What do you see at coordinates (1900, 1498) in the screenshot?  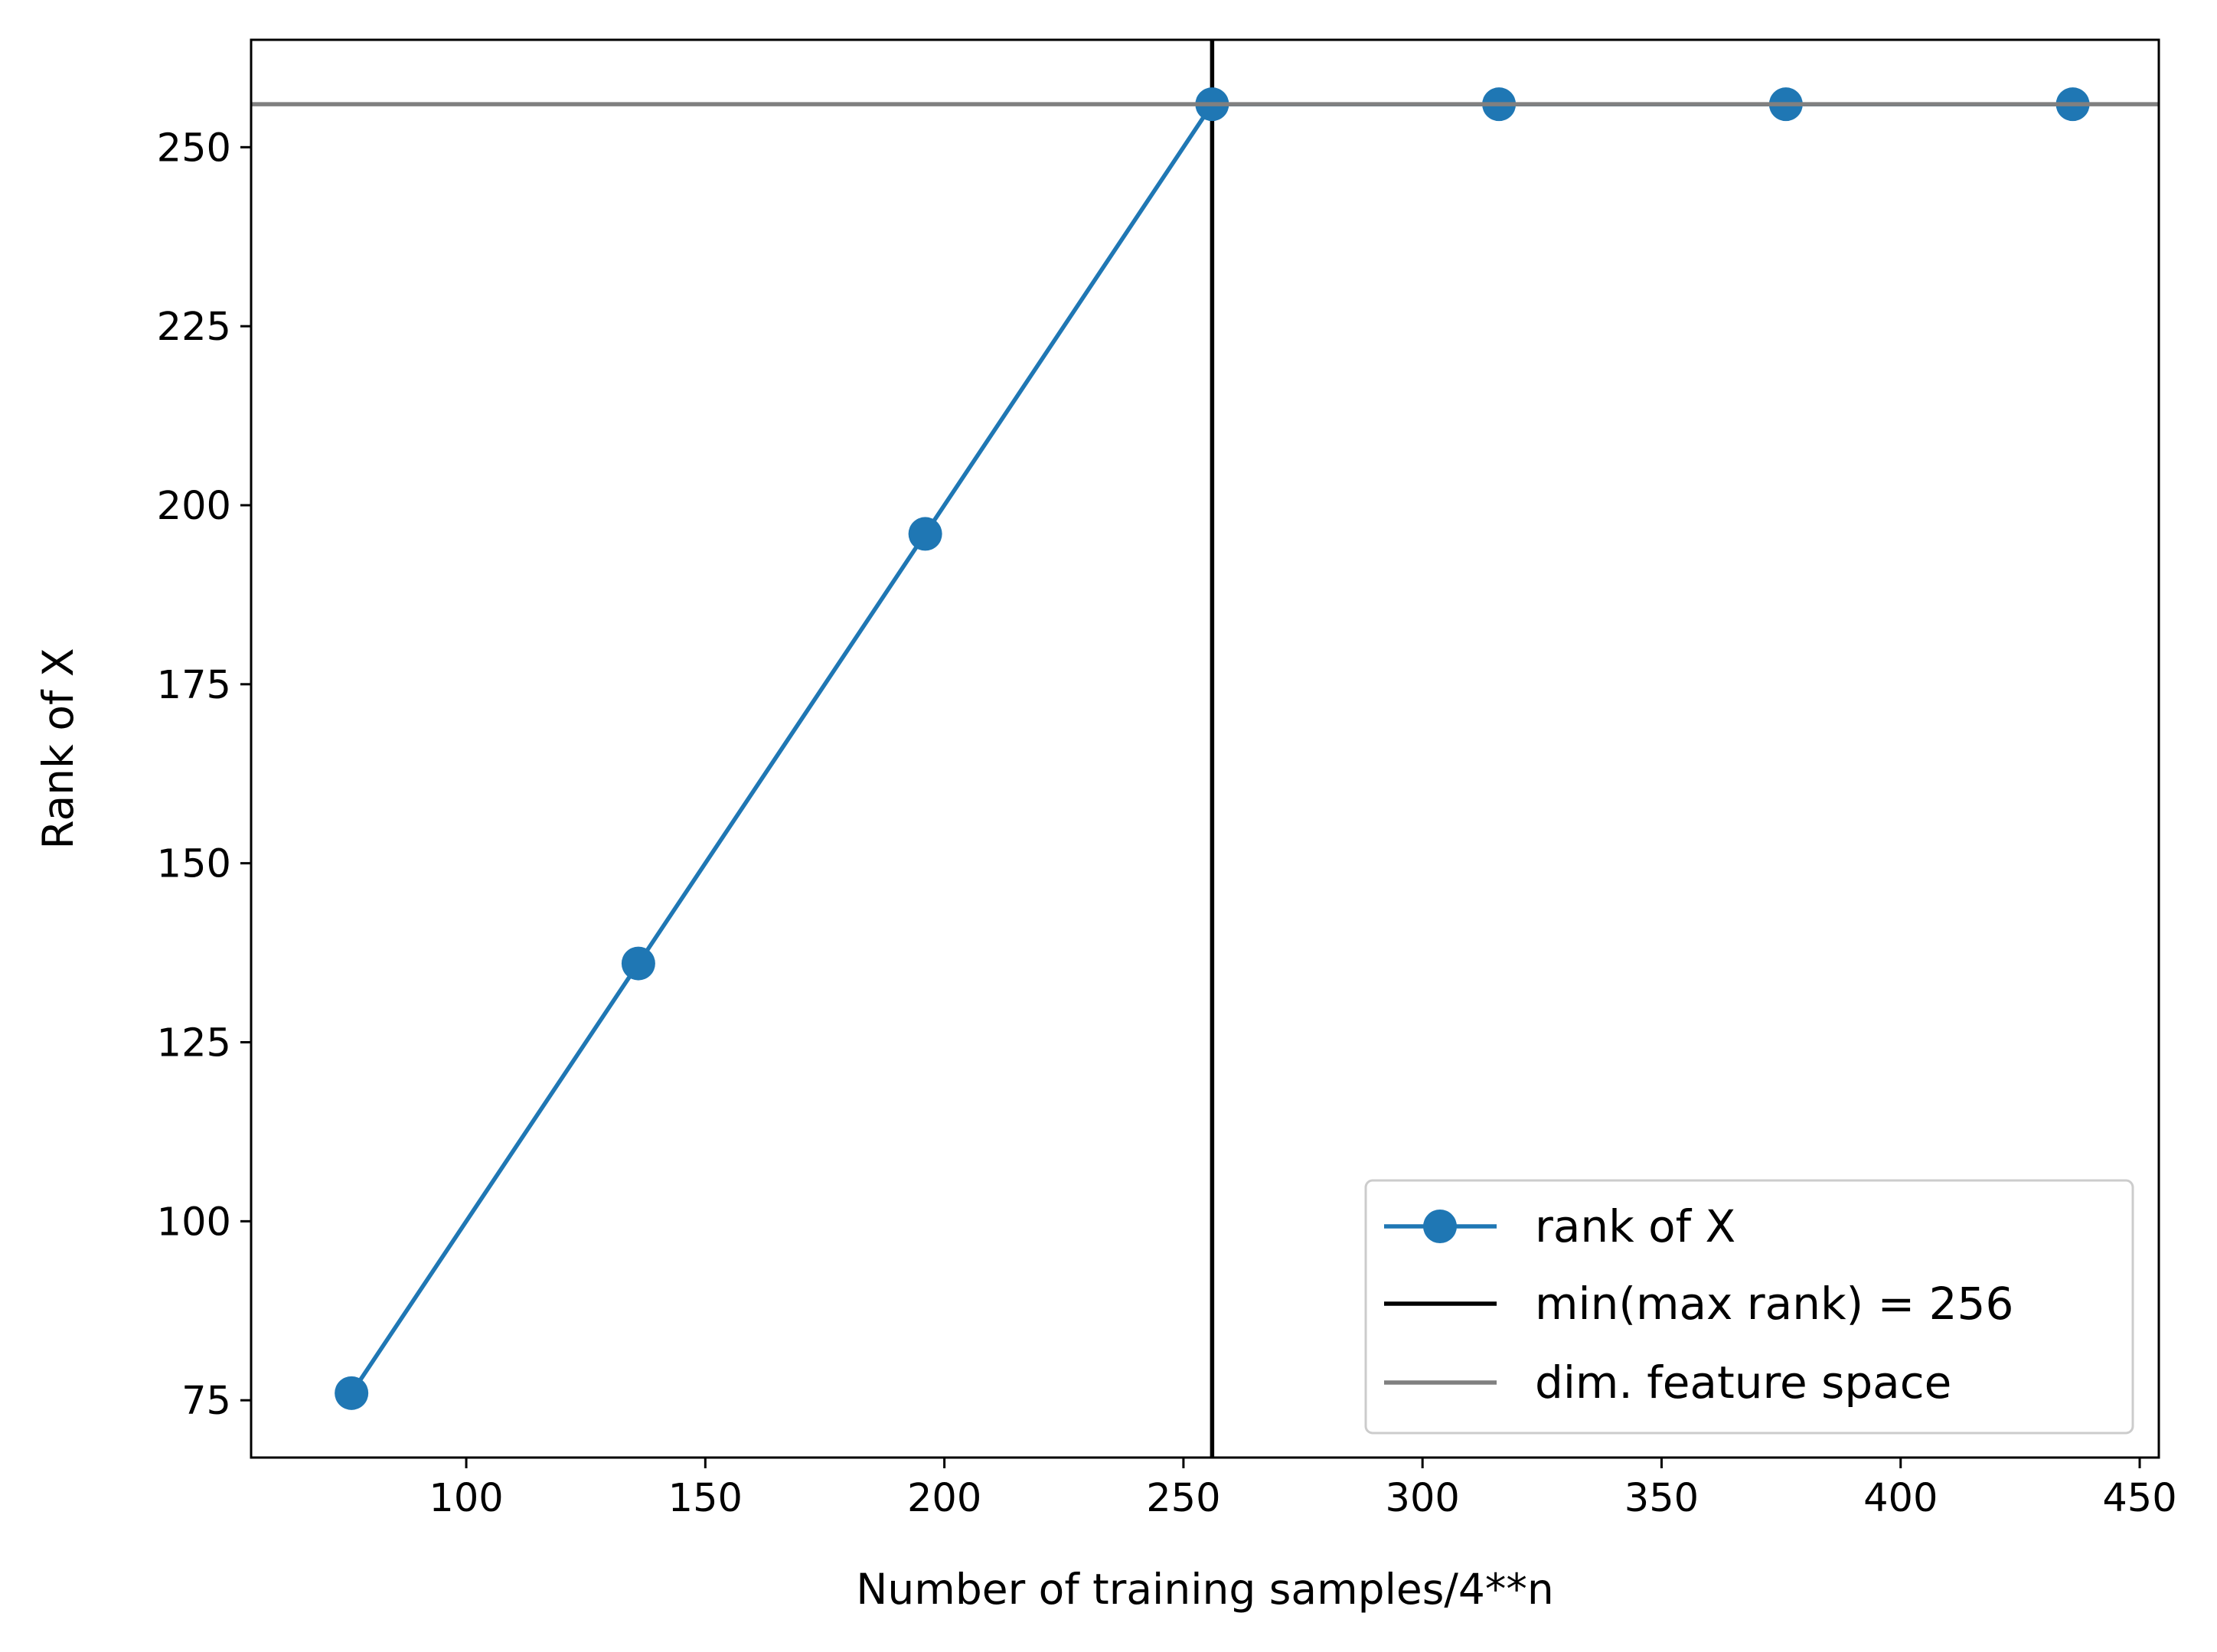 I see `x-tick-label: 400` at bounding box center [1900, 1498].